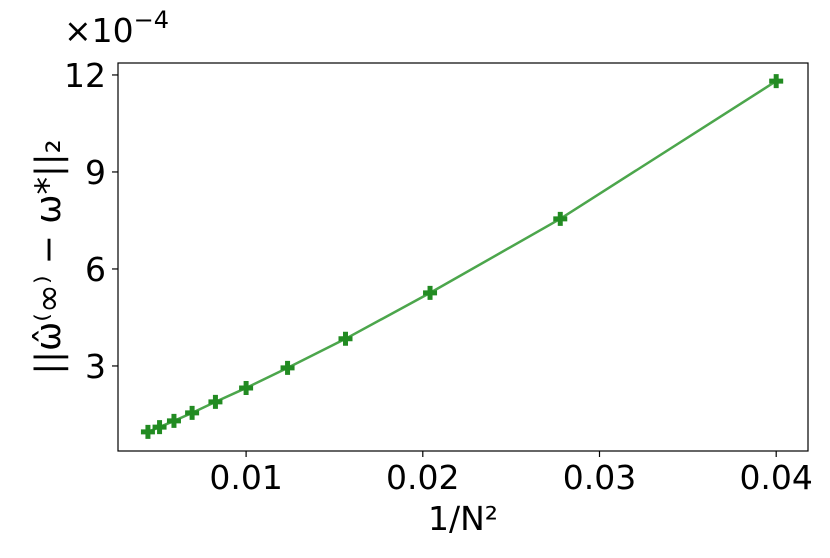 Image resolution: width=830 pixels, height=558 pixels. I want to click on x-tick-label: 0.04, so click(775, 477).